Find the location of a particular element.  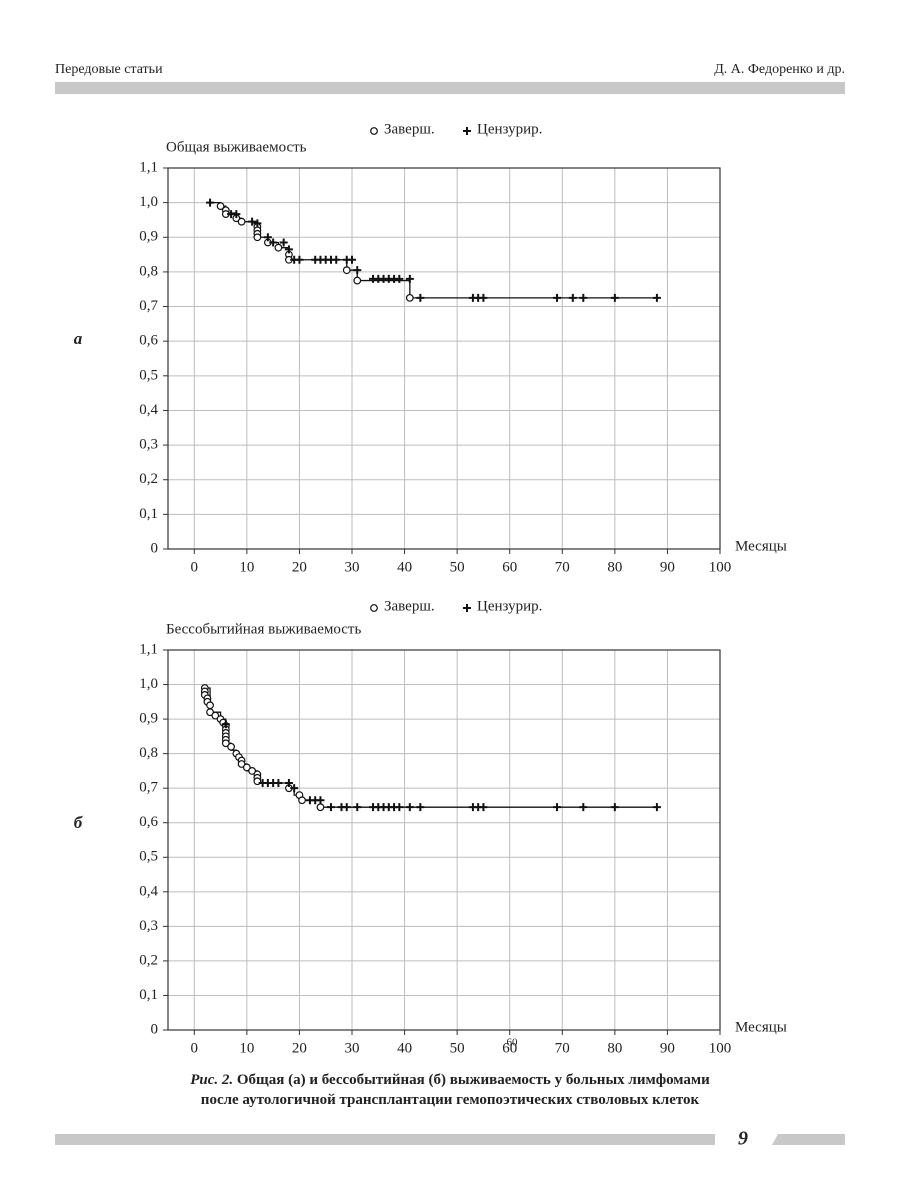

panel-label: а is located at coordinates (78, 338).